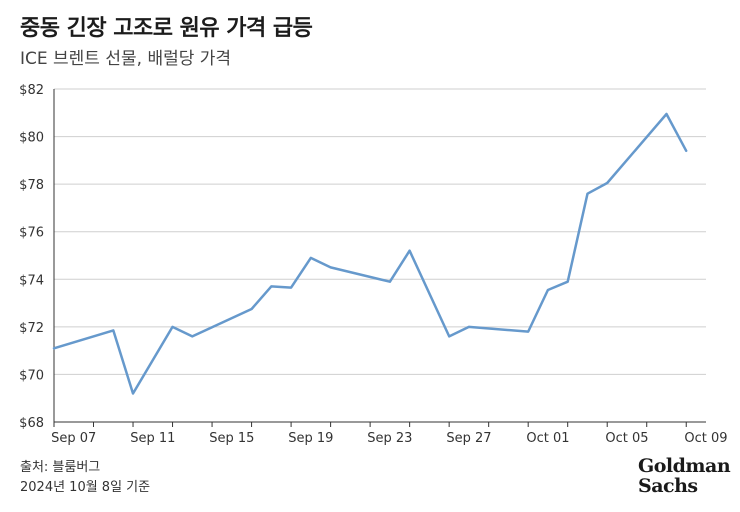  I want to click on y-tick-label: $76, so click(31, 233).